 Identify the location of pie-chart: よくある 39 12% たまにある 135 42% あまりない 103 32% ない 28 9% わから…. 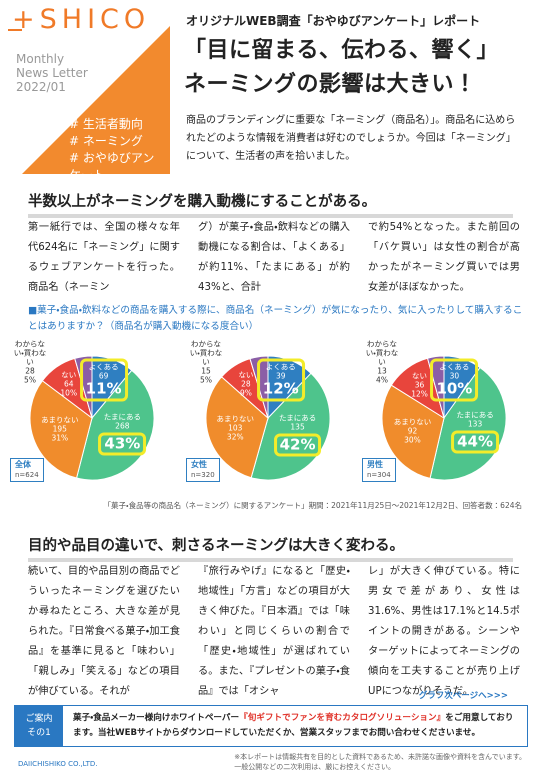
(267, 419).